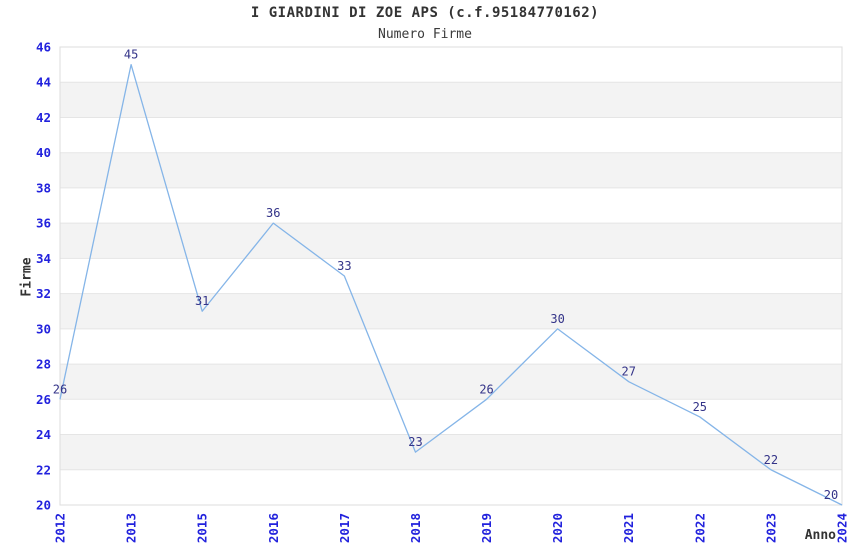  I want to click on x-tick-label: 2015, so click(202, 528).